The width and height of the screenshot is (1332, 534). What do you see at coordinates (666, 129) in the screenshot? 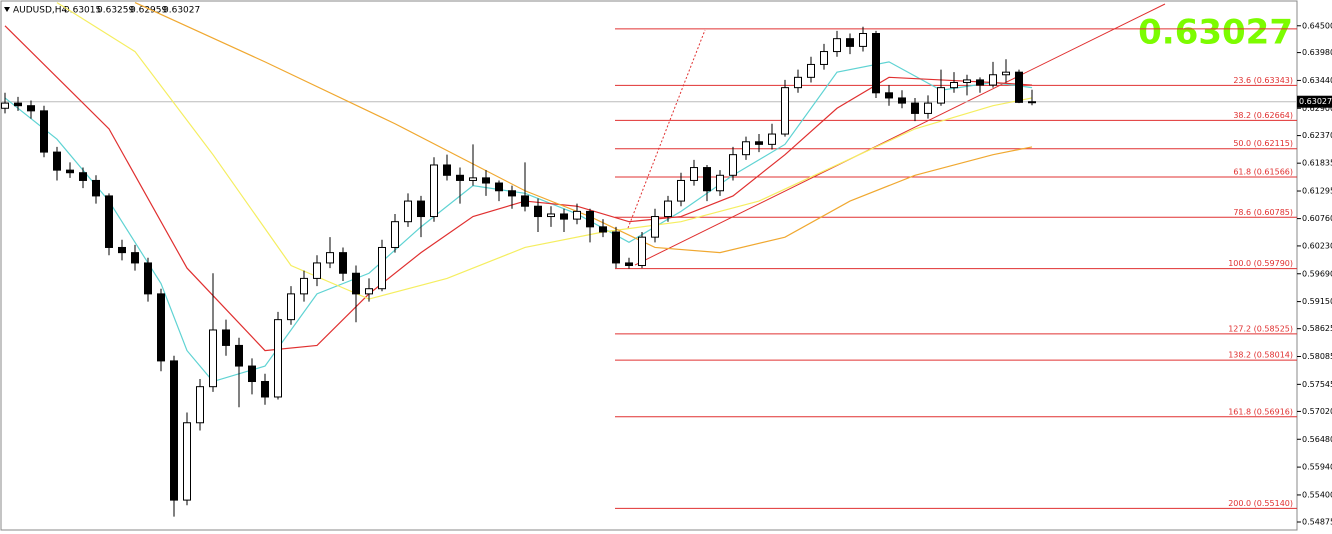
I see `fib-dotted-line` at bounding box center [666, 129].